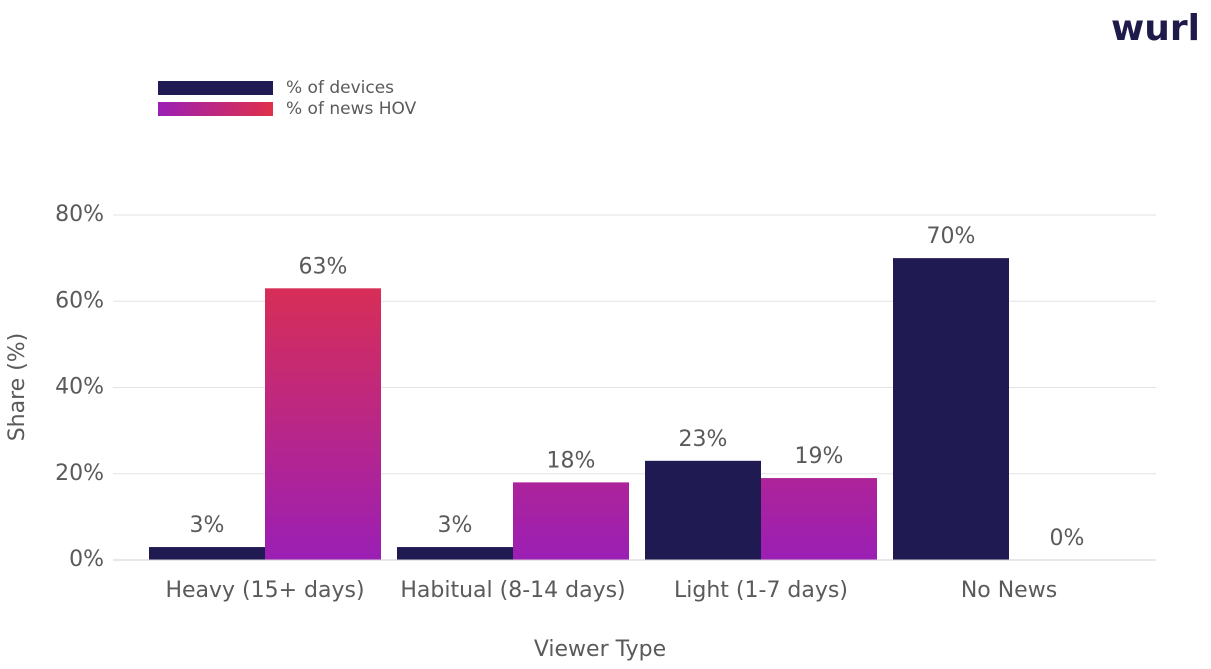 The height and width of the screenshot is (669, 1211). I want to click on logo: wurl, so click(1155, 28).